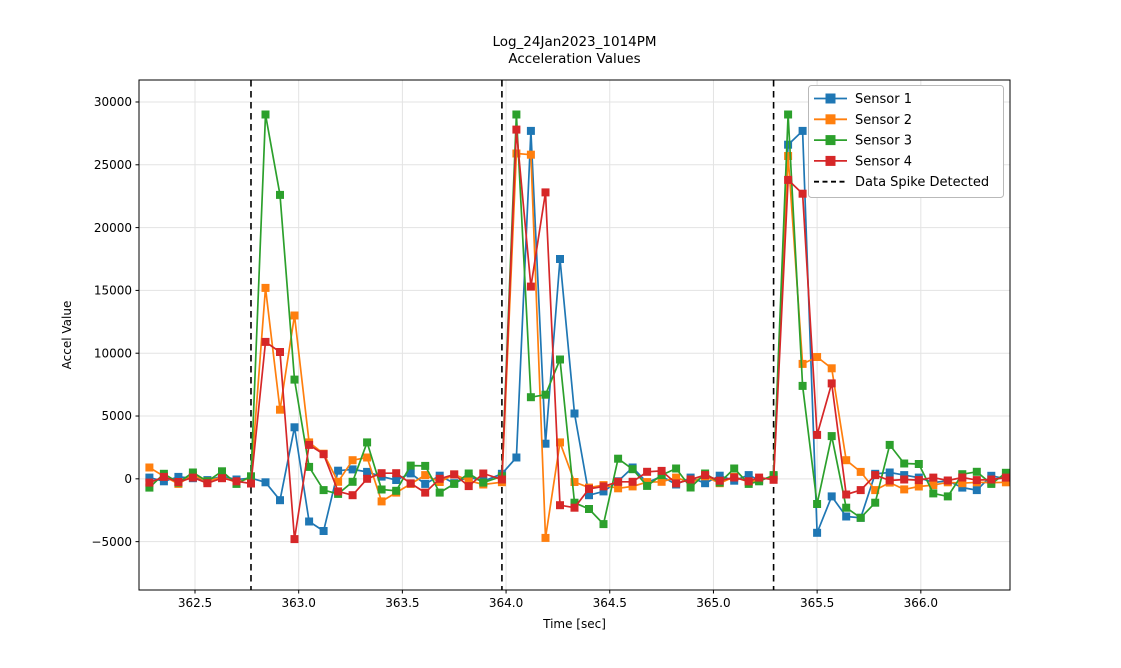  What do you see at coordinates (883, 120) in the screenshot?
I see `legend-label: Sensor 2` at bounding box center [883, 120].